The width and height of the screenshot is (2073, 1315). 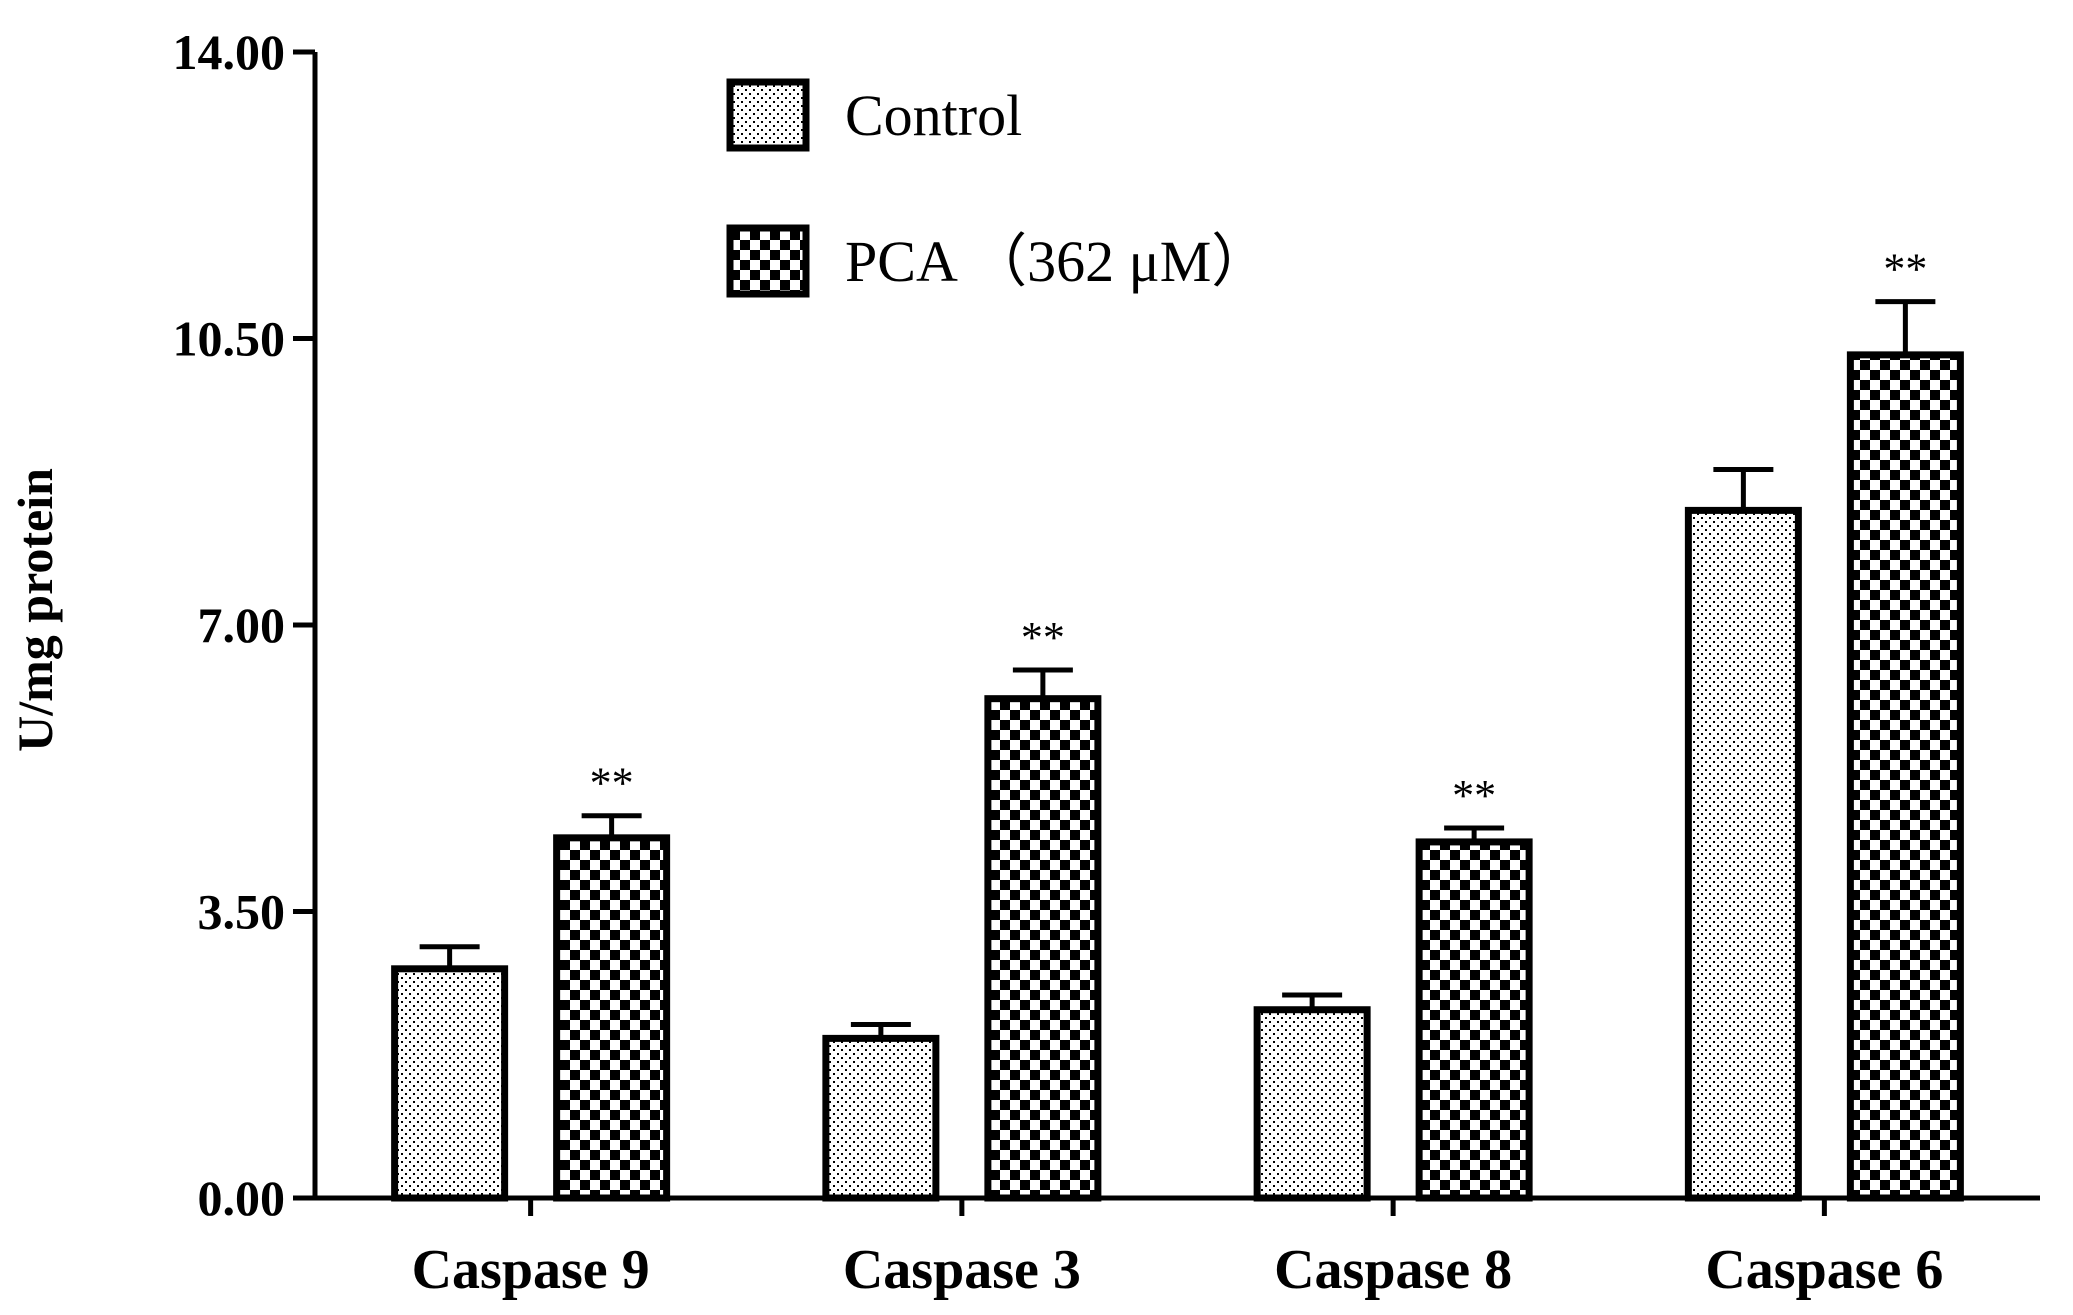 I want to click on x-category-label: Caspase 8, so click(x=1393, y=1270).